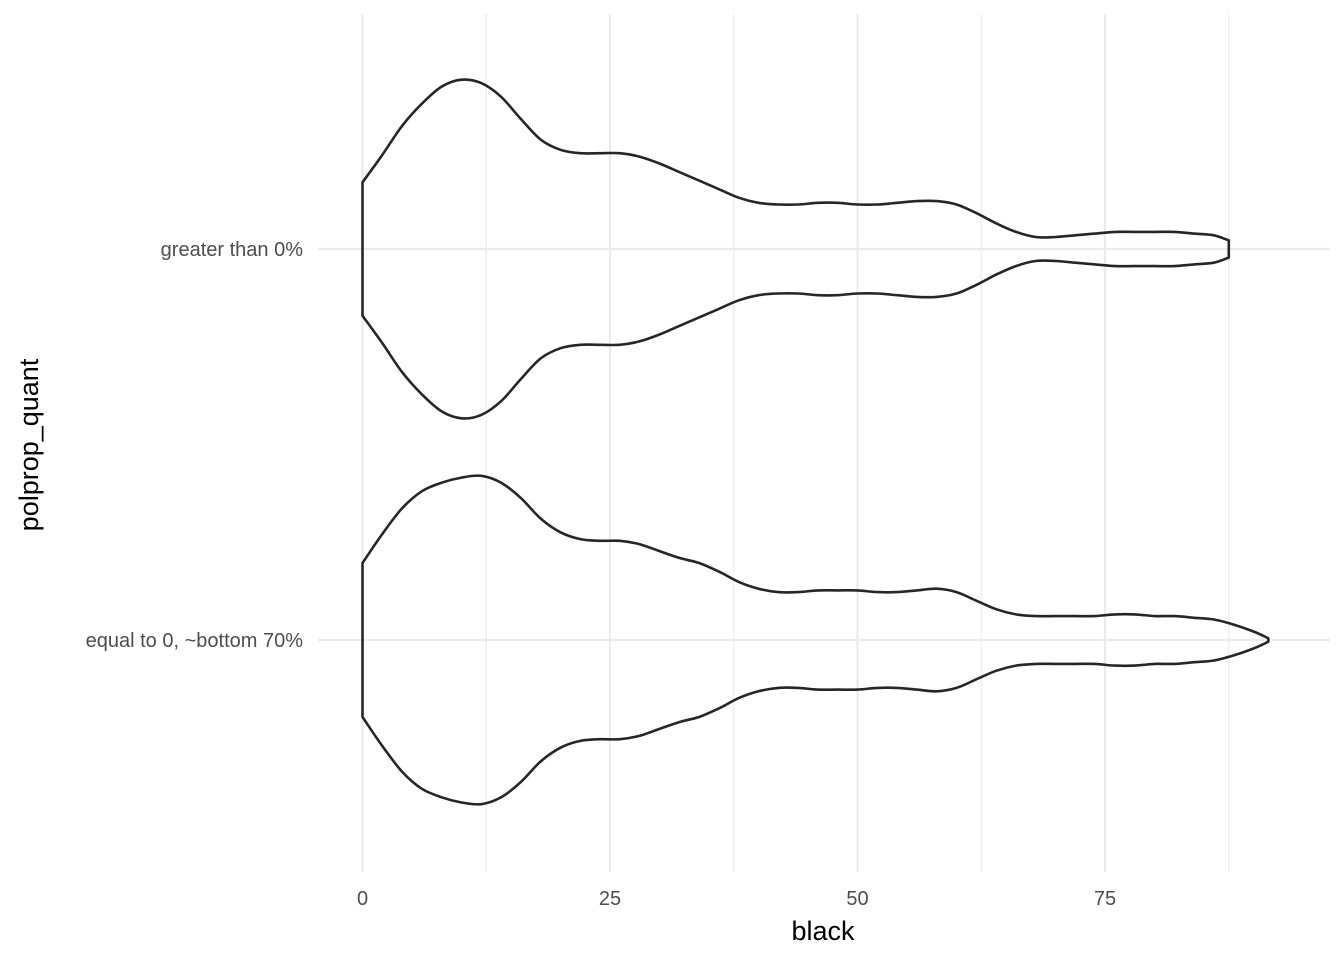  Describe the element at coordinates (195, 641) in the screenshot. I see `y-tick-label-0: equal to 0, ~bottom 70%` at that location.